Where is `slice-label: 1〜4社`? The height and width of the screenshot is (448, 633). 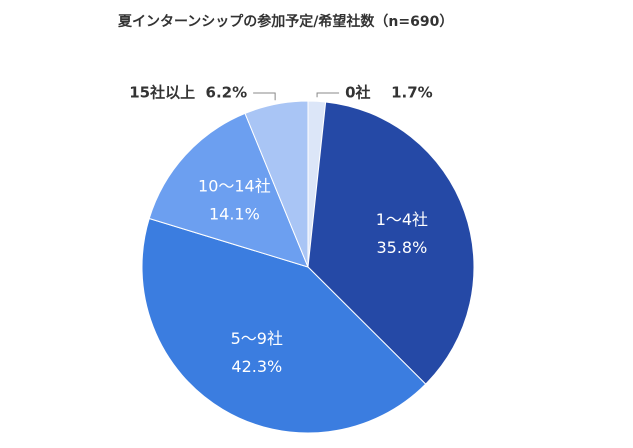 slice-label: 1〜4社 is located at coordinates (402, 219).